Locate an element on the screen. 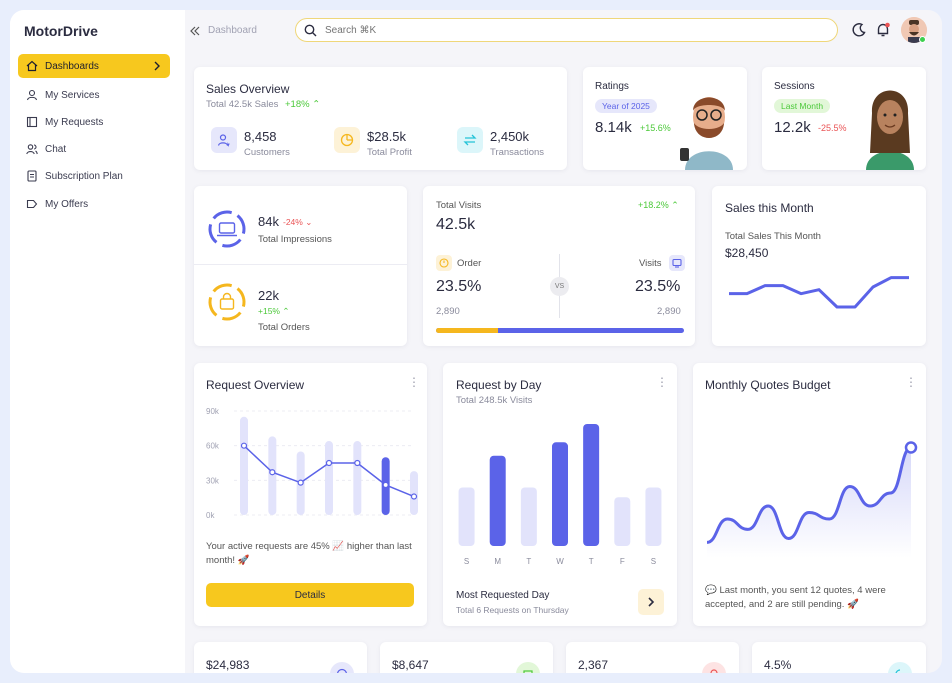 This screenshot has width=952, height=683. user-icon is located at coordinates (32, 95).